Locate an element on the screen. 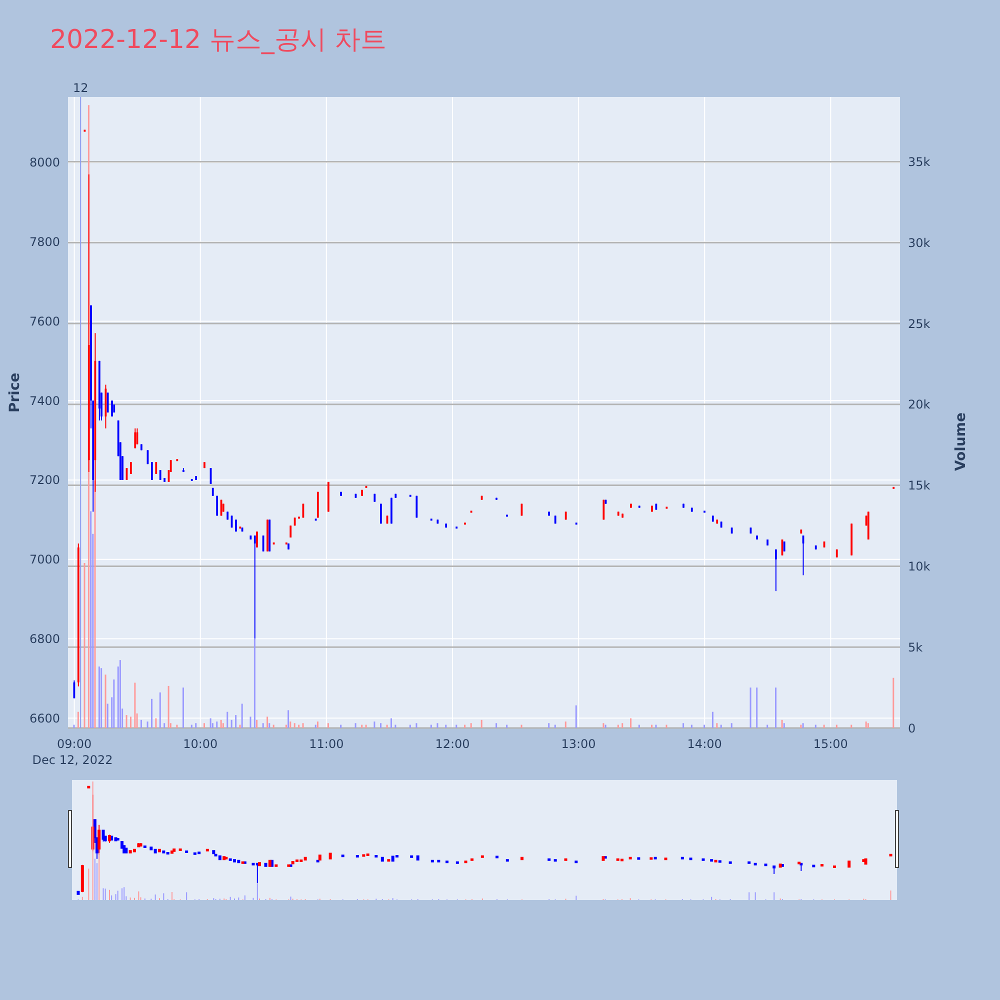 The height and width of the screenshot is (1000, 1000). y2-axis-title: Volume is located at coordinates (960, 442).